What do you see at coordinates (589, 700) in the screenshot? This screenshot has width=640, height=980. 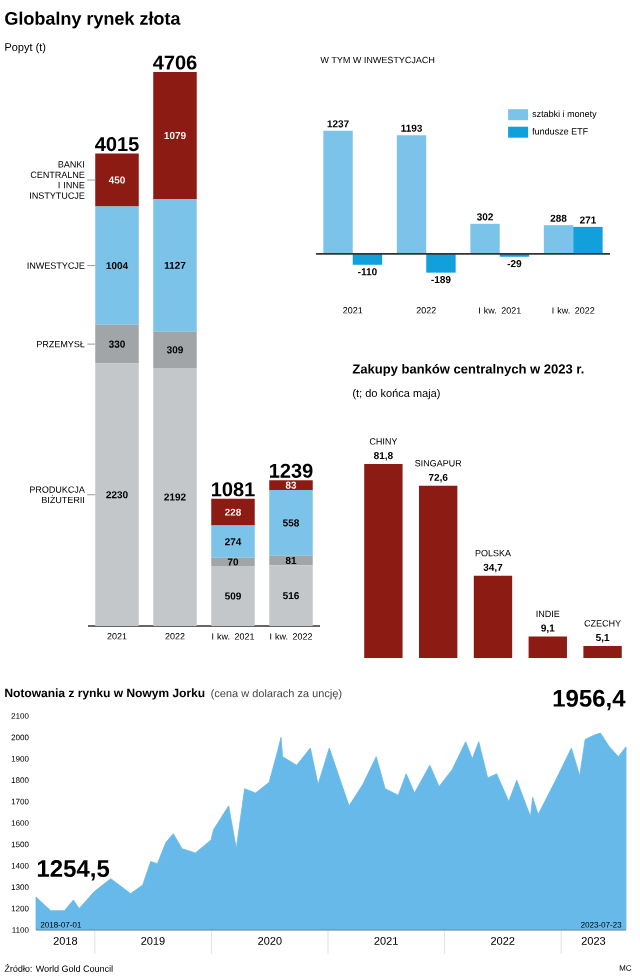 I see `annotation: 1956,4` at bounding box center [589, 700].